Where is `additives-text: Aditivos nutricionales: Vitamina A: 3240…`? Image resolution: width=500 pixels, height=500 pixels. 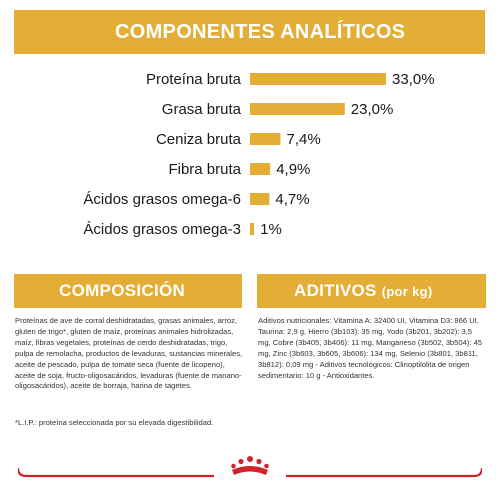 additives-text: Aditivos nutricionales: Vitamina A: 3240… is located at coordinates (370, 348).